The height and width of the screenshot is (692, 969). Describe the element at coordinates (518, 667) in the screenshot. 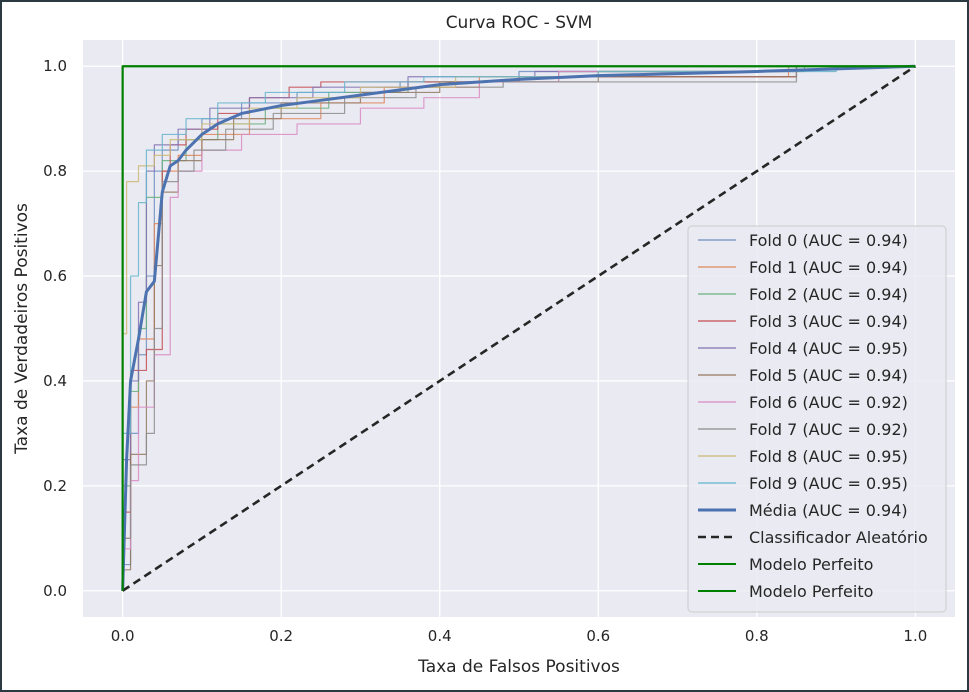

I see `x-axis-title: Taxa de Falsos Positivos` at that location.